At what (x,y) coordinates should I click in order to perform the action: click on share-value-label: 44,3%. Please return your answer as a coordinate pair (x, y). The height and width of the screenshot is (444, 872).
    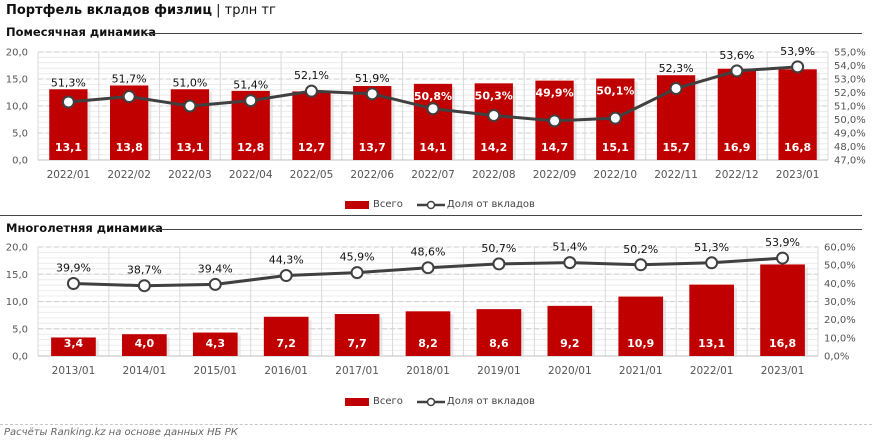
    Looking at the image, I should click on (286, 260).